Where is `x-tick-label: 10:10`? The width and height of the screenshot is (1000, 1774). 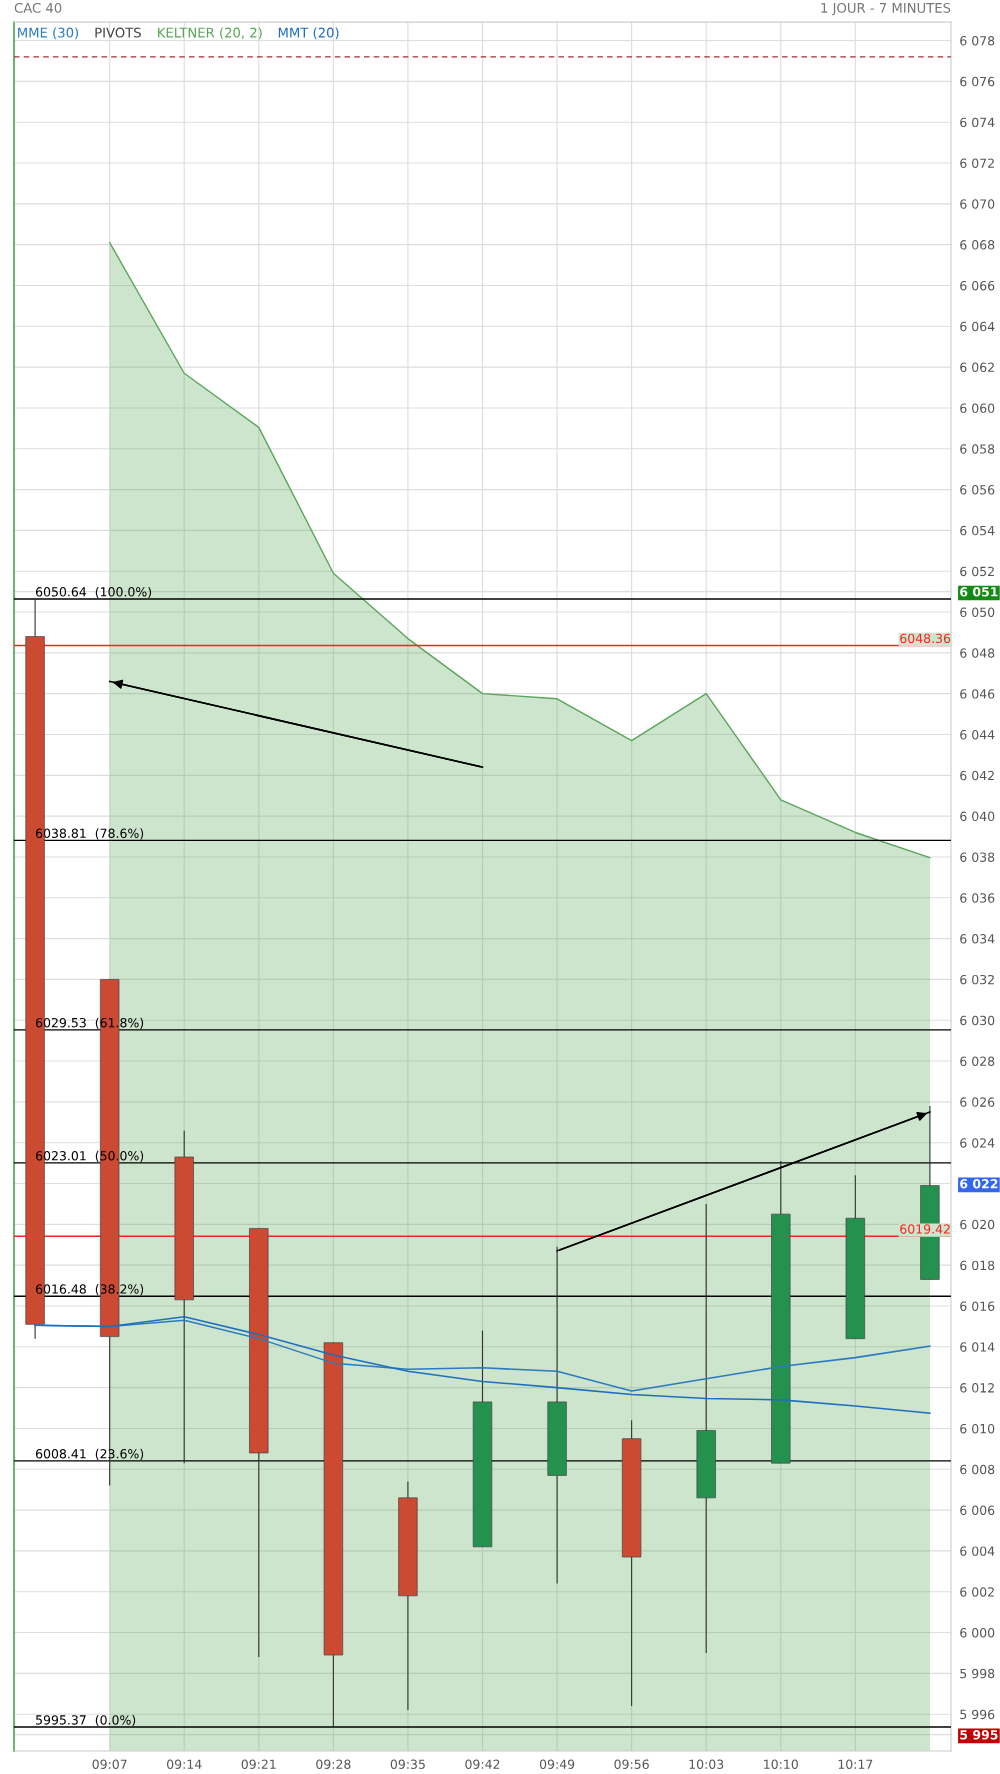 x-tick-label: 10:10 is located at coordinates (781, 1764).